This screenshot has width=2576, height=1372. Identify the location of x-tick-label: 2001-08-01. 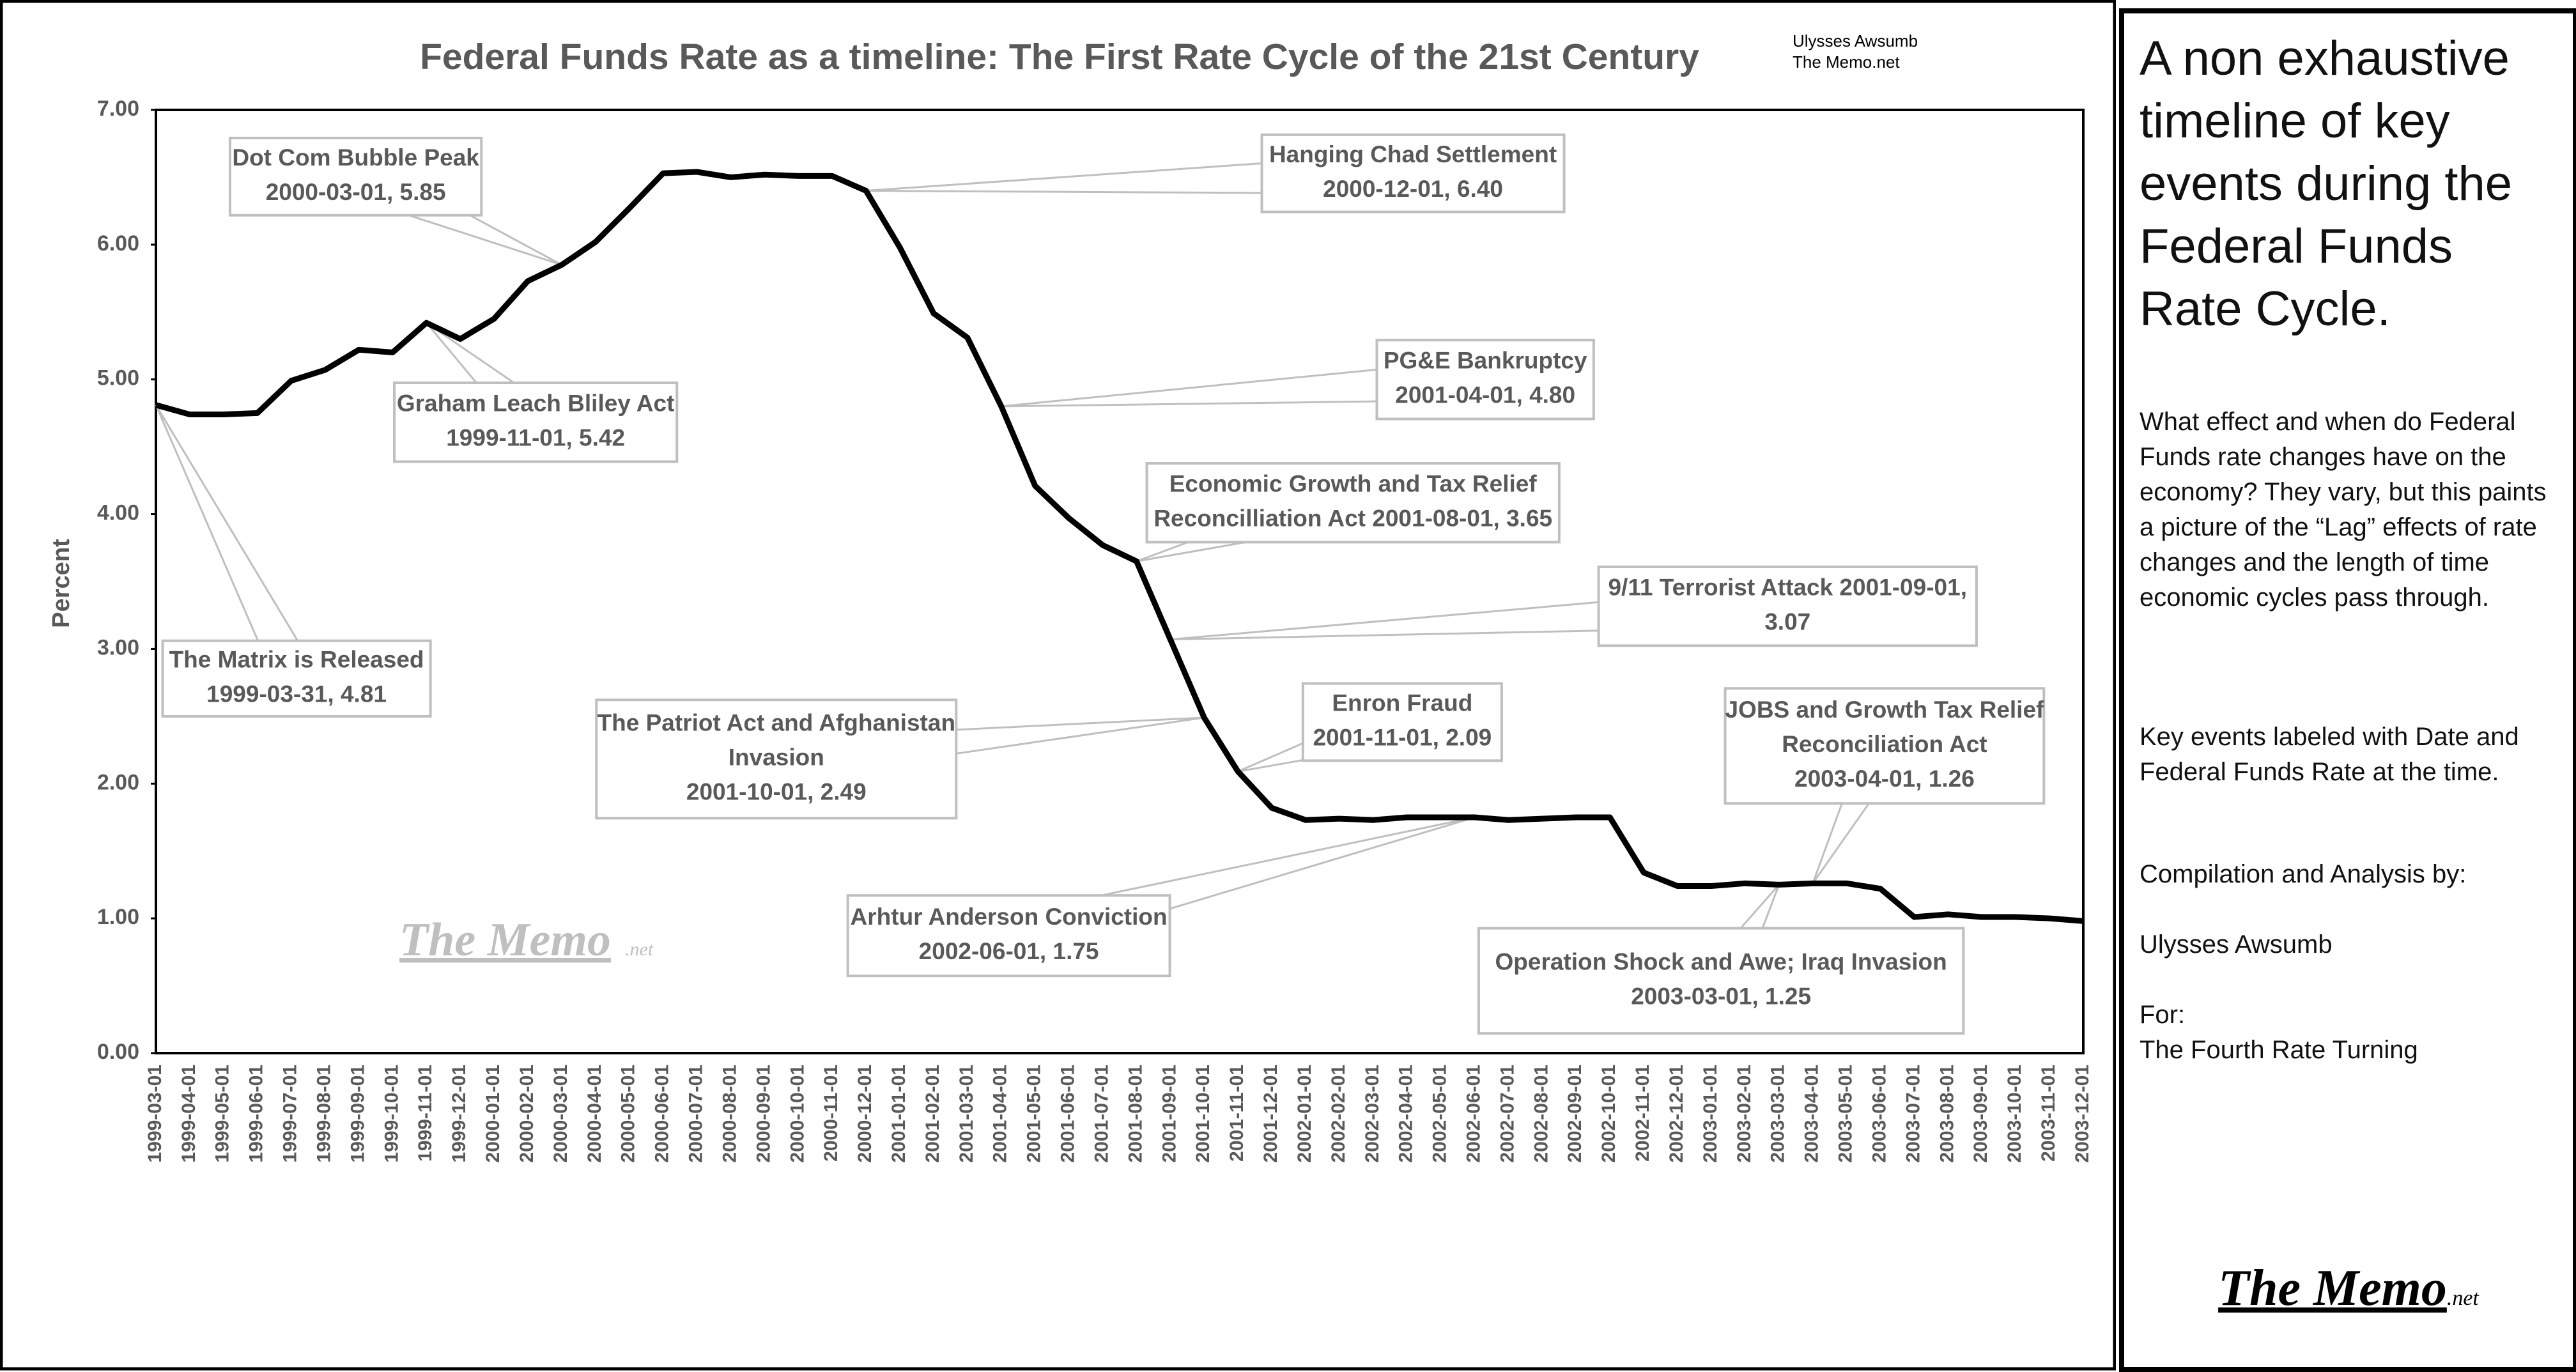
(1135, 1113).